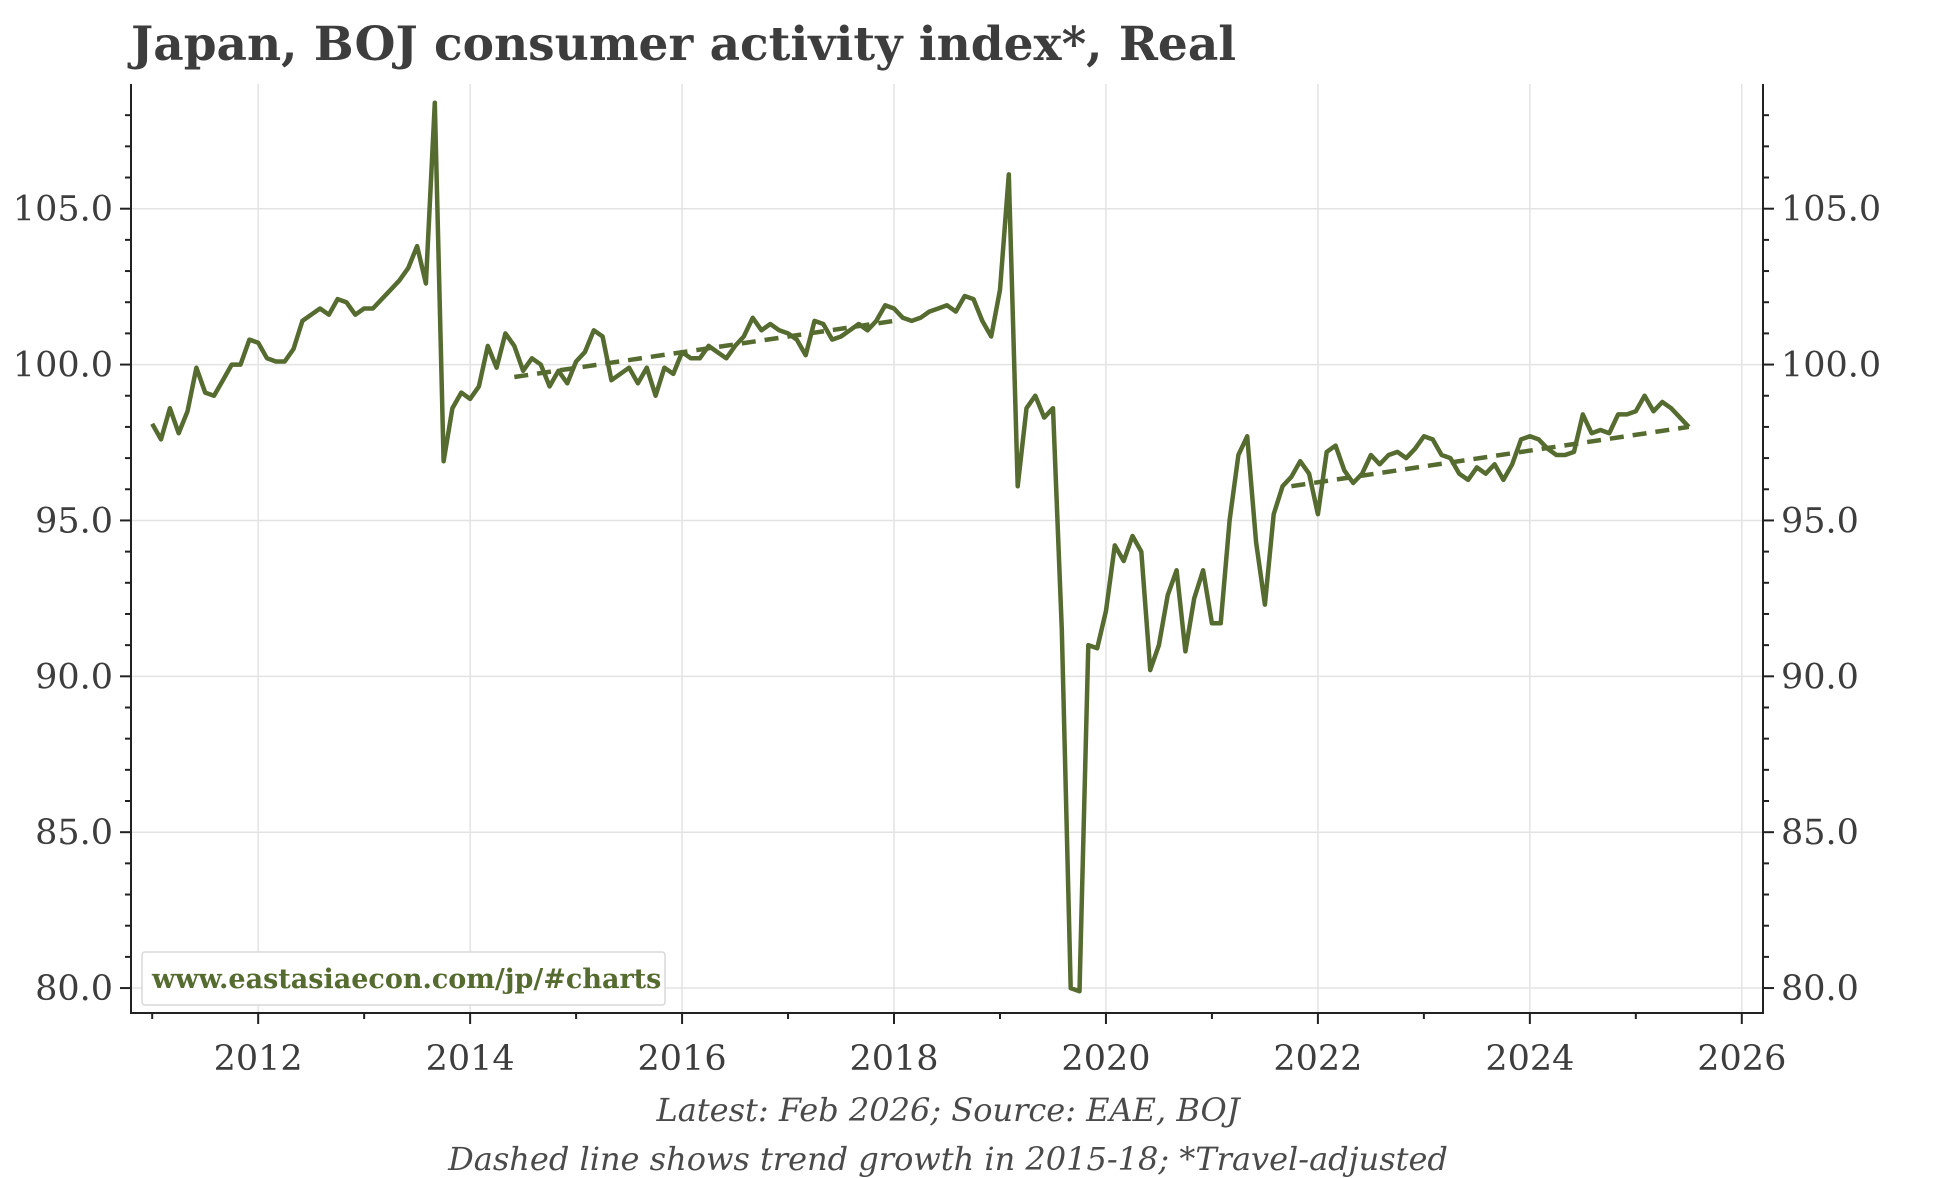  I want to click on y-tick-label-left: 80.0, so click(74, 989).